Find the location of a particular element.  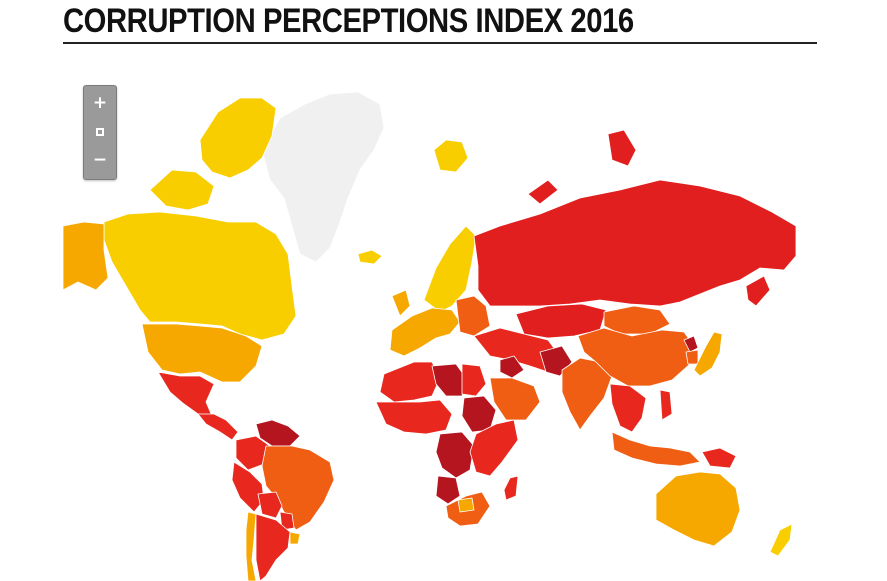

country-papua-new-guinea is located at coordinates (719, 458).